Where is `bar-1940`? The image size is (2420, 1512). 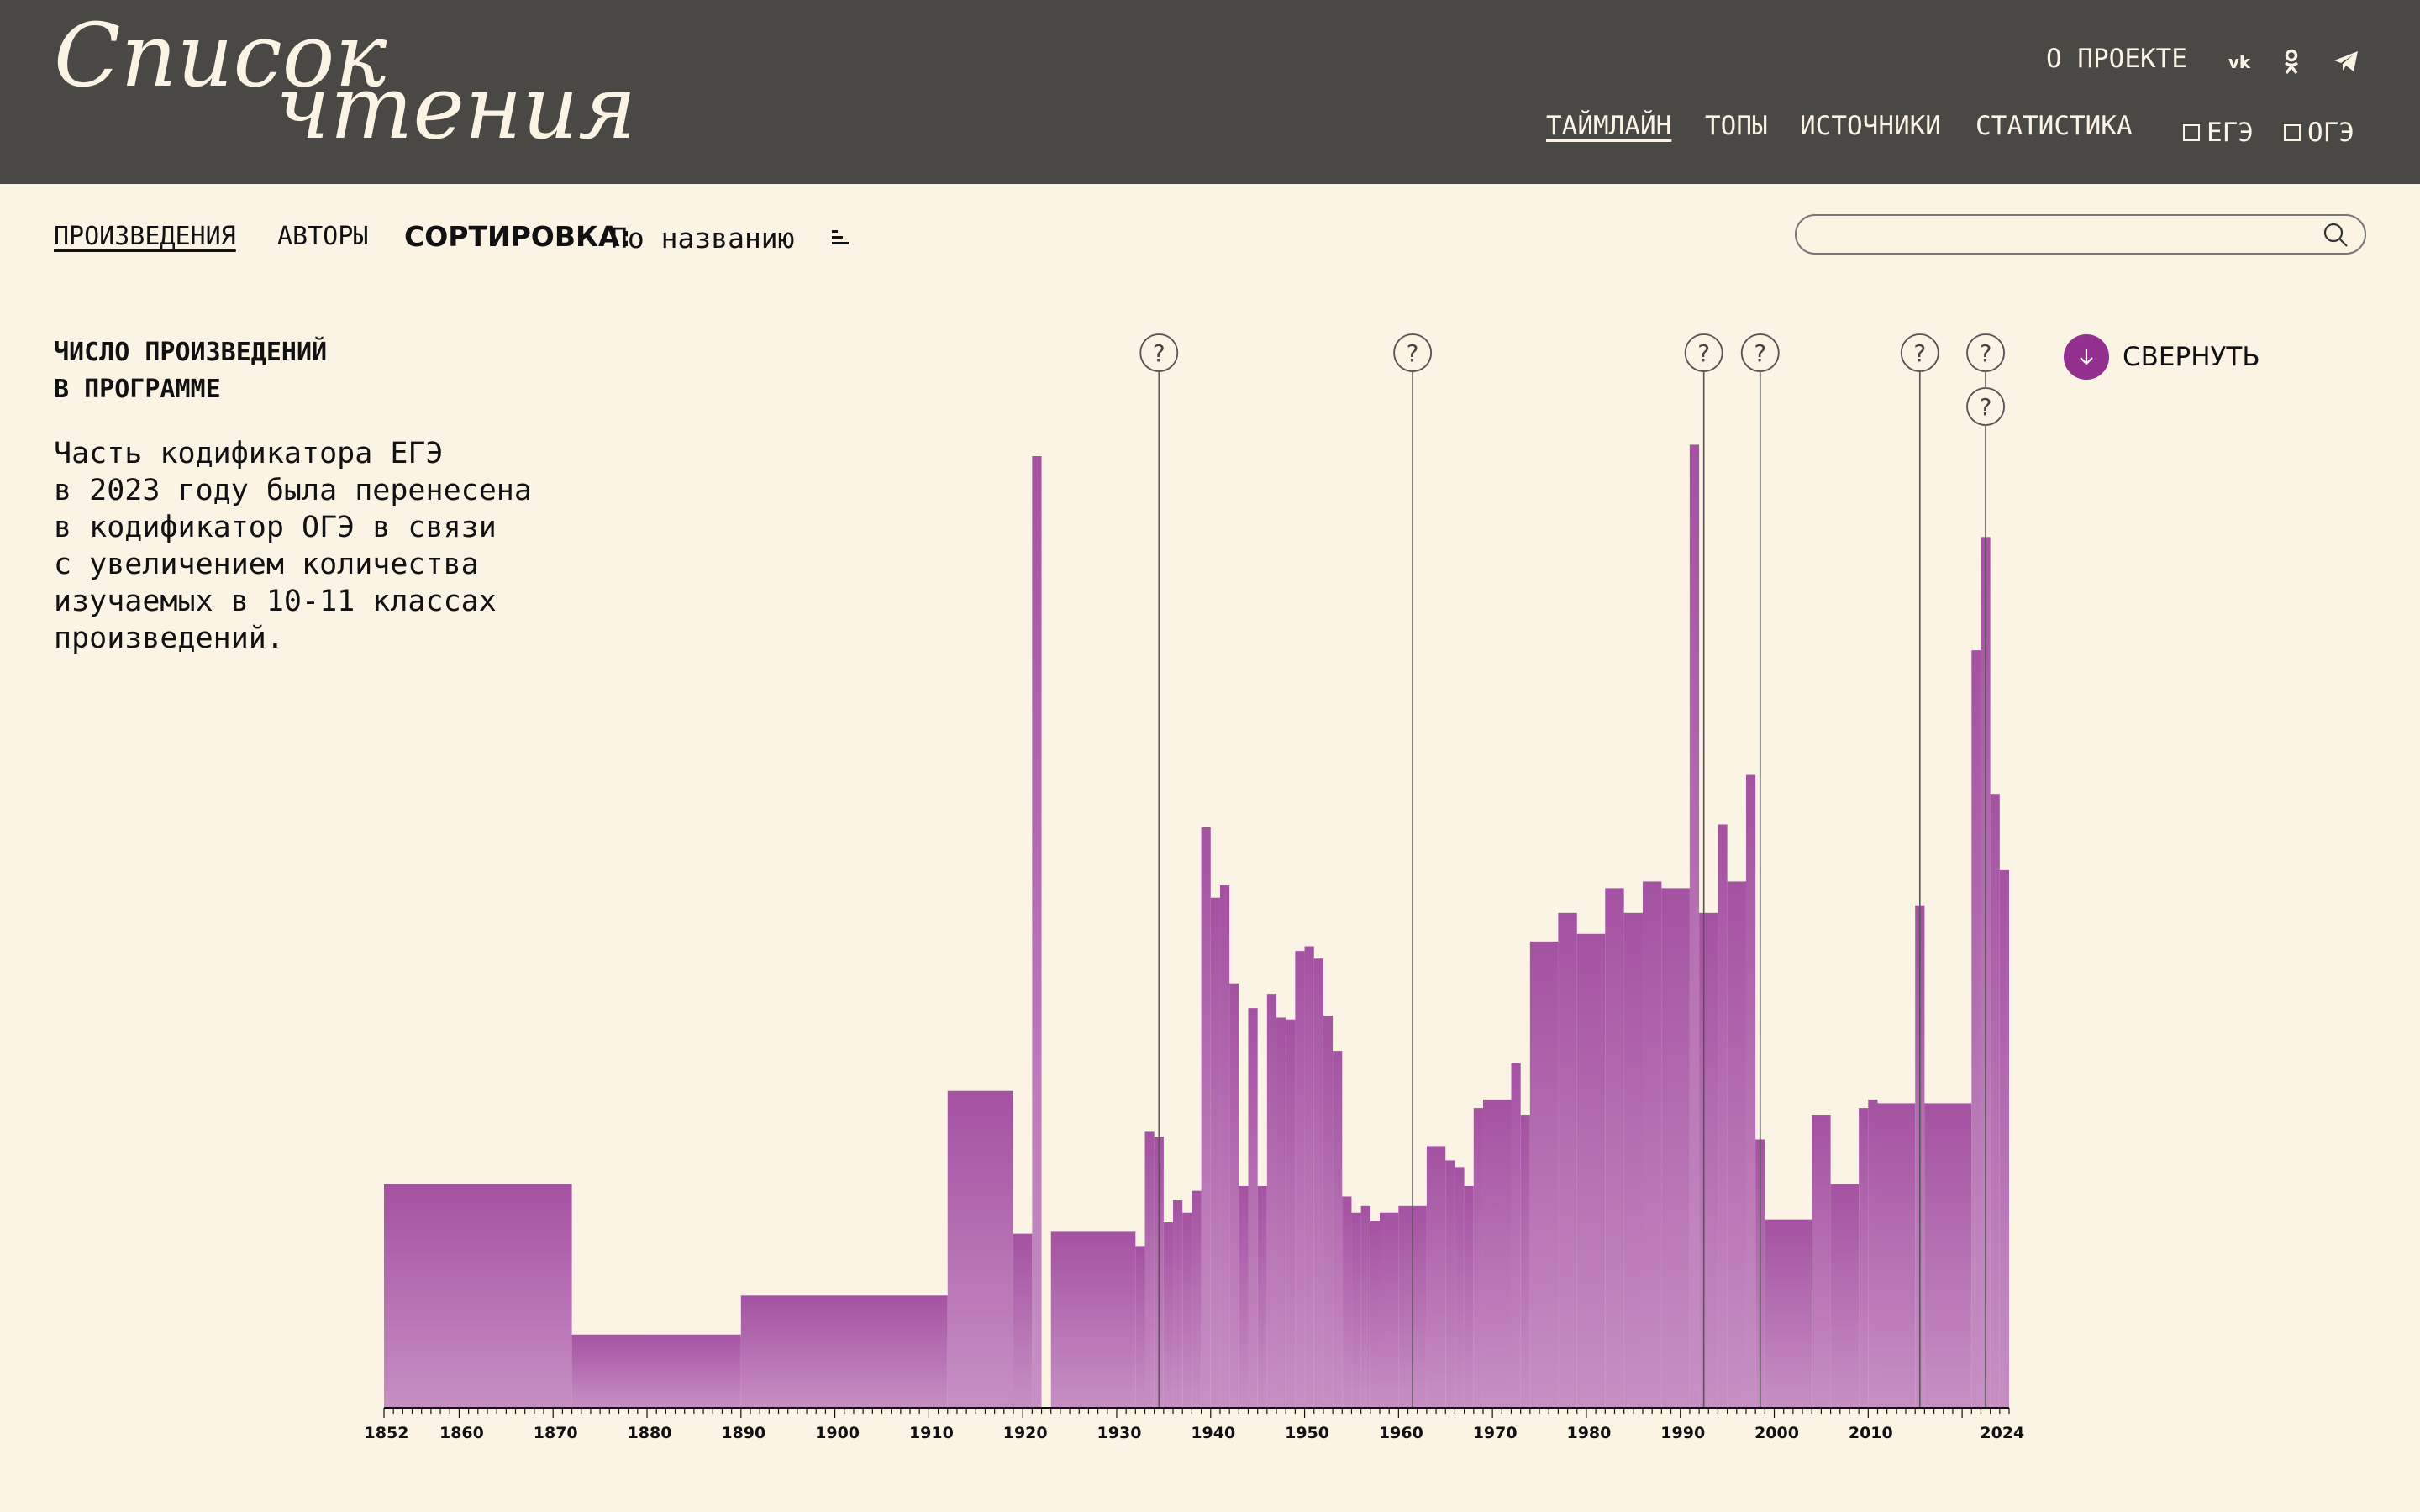
bar-1940 is located at coordinates (1215, 1152).